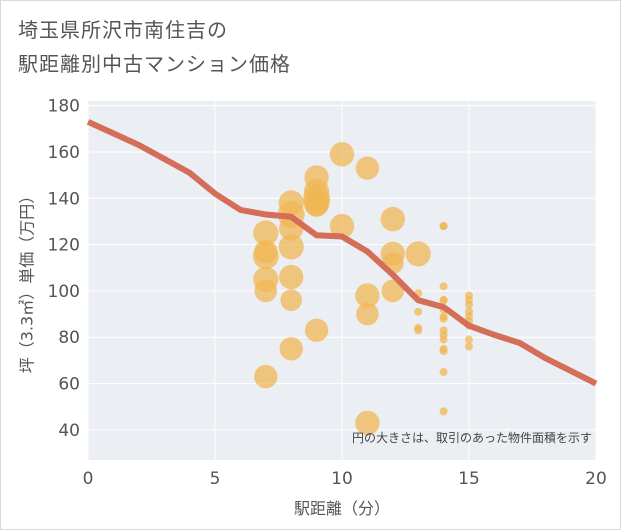 The height and width of the screenshot is (530, 621). What do you see at coordinates (69, 431) in the screenshot?
I see `y-tick-label: 40` at bounding box center [69, 431].